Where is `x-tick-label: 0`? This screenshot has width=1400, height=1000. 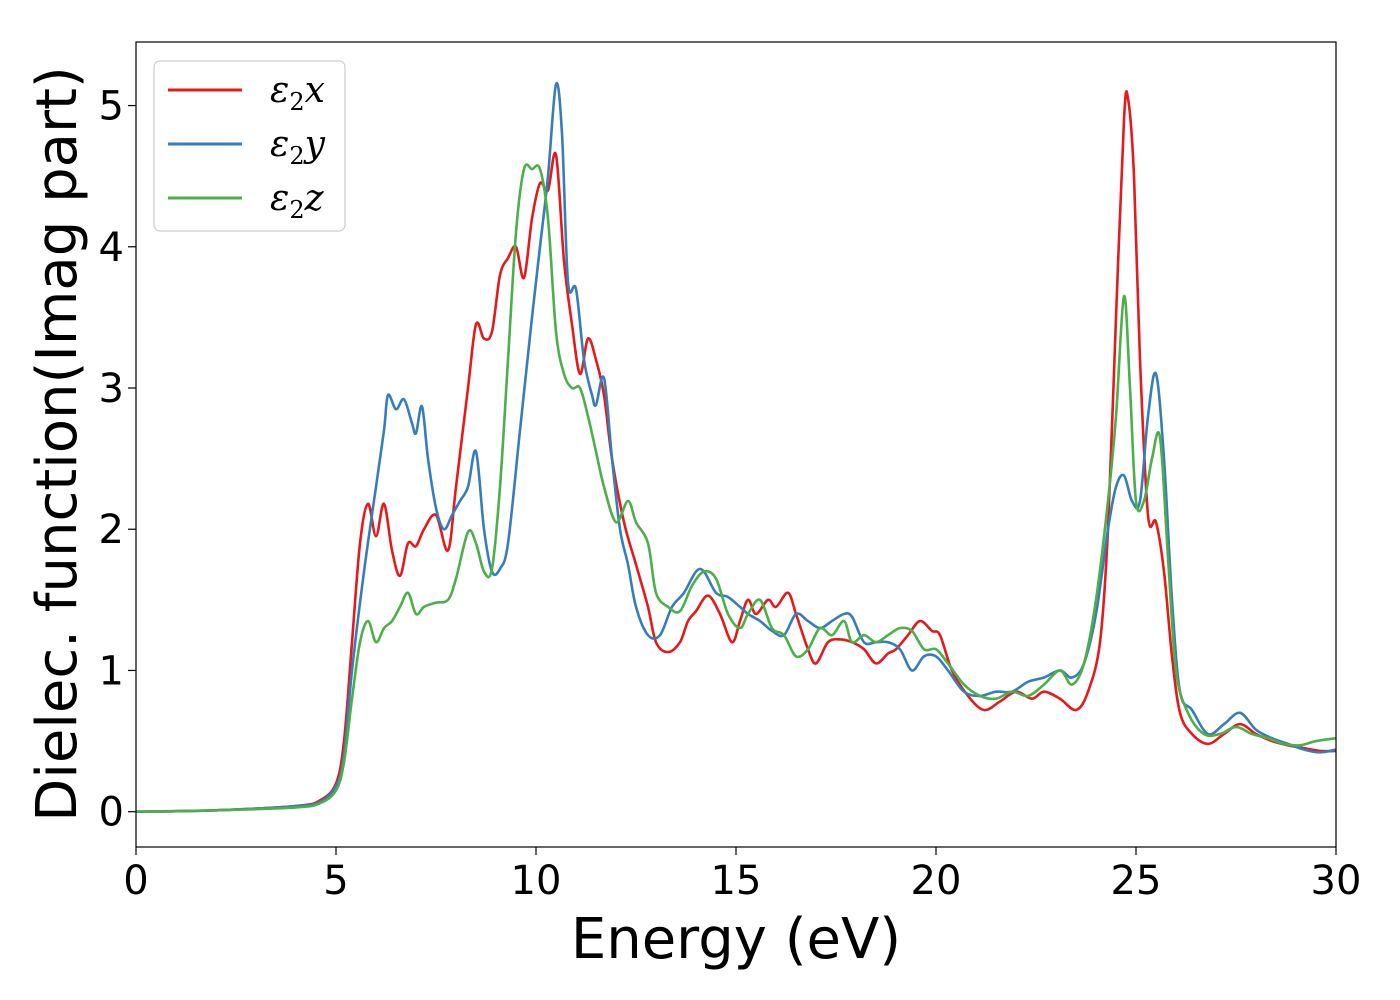 x-tick-label: 0 is located at coordinates (135, 881).